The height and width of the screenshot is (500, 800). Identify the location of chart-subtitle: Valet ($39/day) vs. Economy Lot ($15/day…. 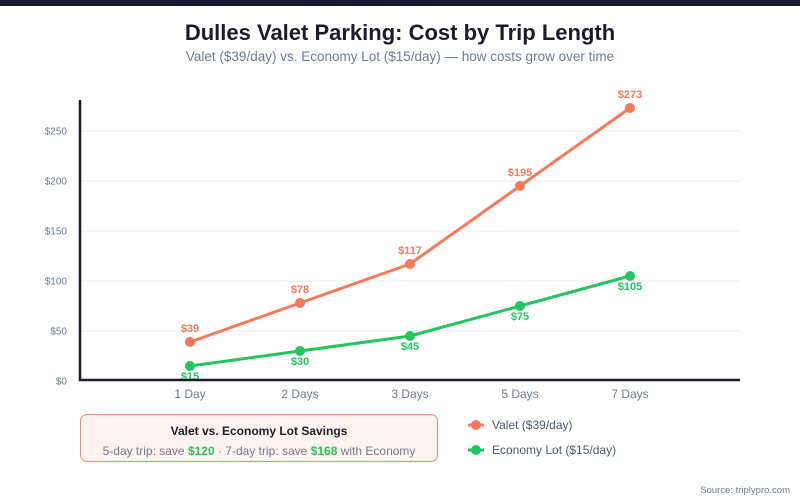
(400, 56).